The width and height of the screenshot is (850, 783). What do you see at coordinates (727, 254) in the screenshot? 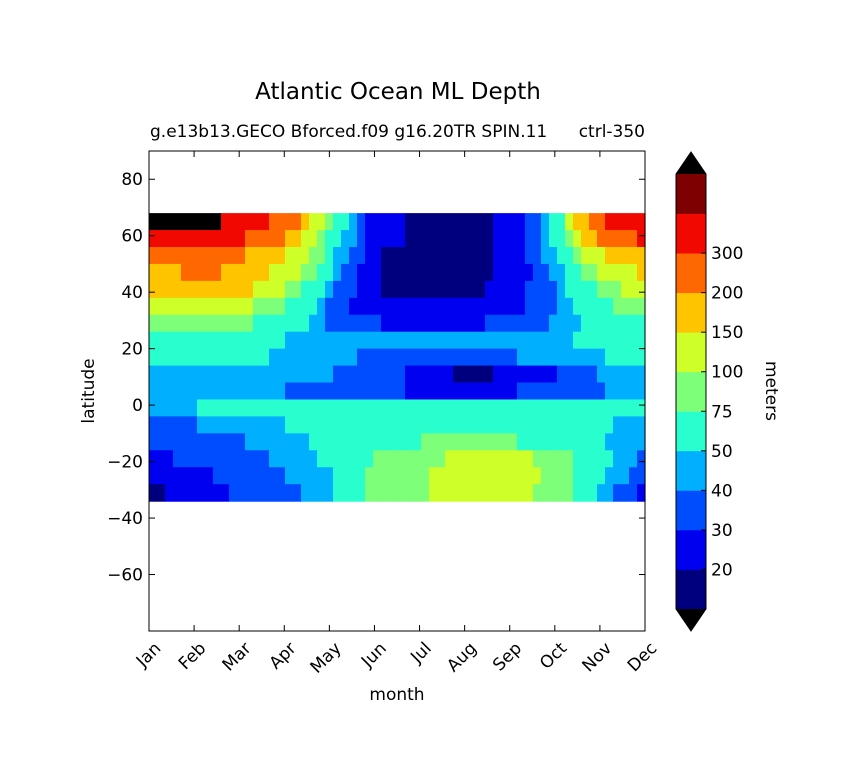
I see `colorbar-tick-label: 300` at bounding box center [727, 254].